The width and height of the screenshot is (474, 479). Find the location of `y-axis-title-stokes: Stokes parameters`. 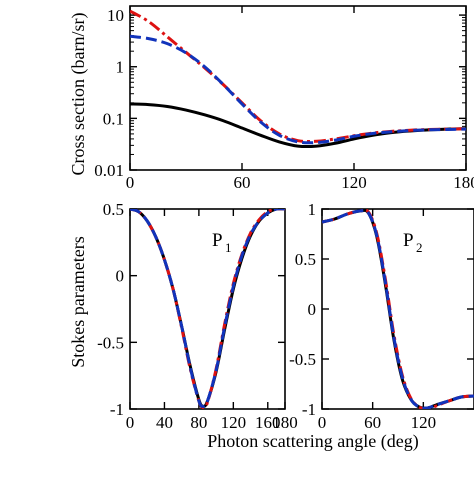

y-axis-title-stokes: Stokes parameters is located at coordinates (78, 301).